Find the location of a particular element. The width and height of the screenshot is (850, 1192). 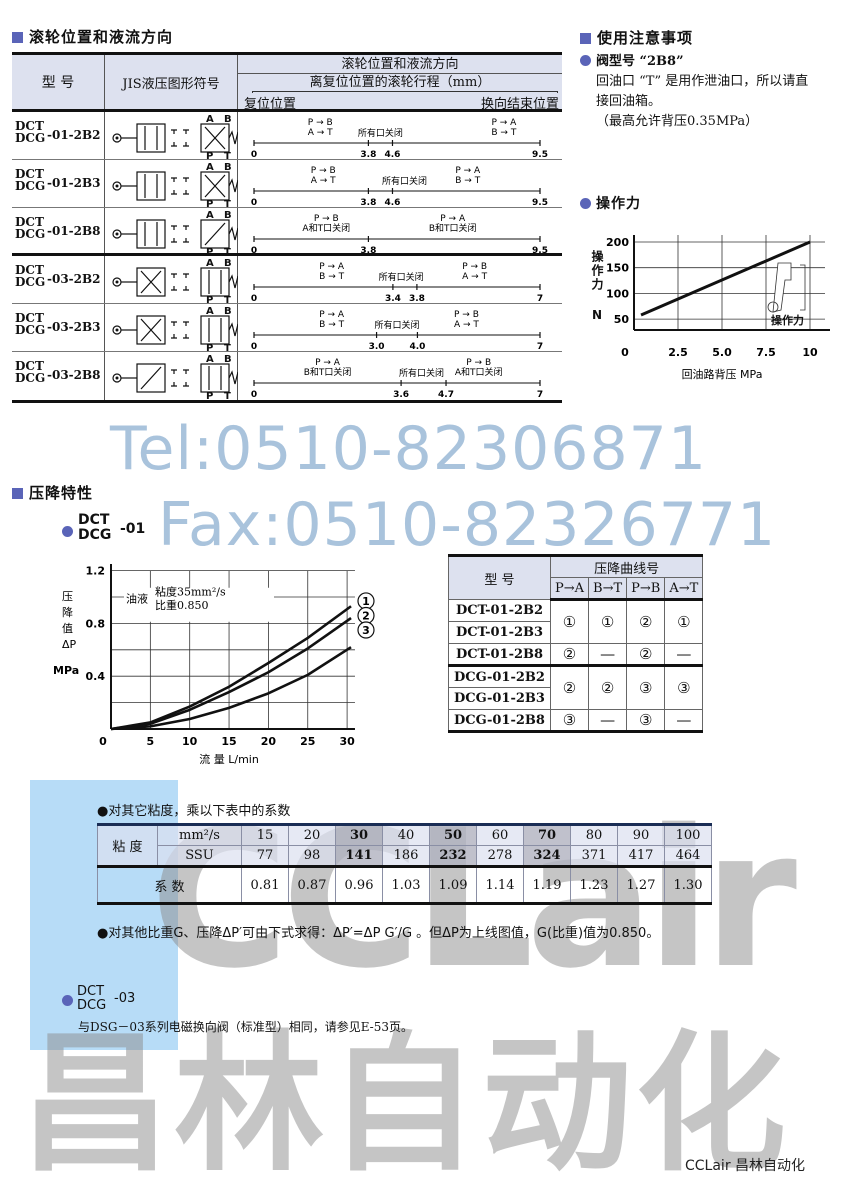

header-start: 复位位置 is located at coordinates (270, 104).